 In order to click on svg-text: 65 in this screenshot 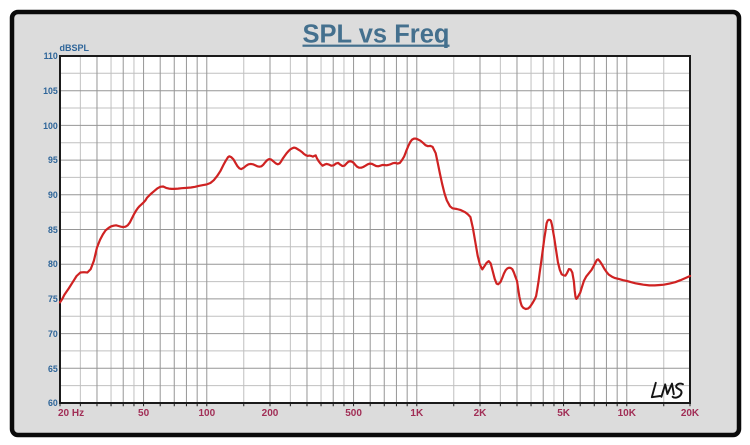, I will do `click(53, 369)`.